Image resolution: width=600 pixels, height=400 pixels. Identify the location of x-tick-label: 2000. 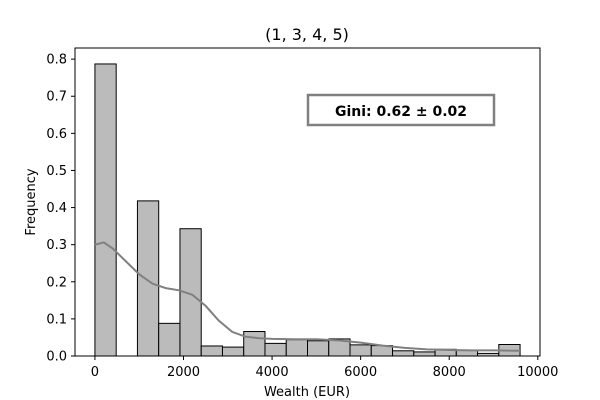
(183, 372).